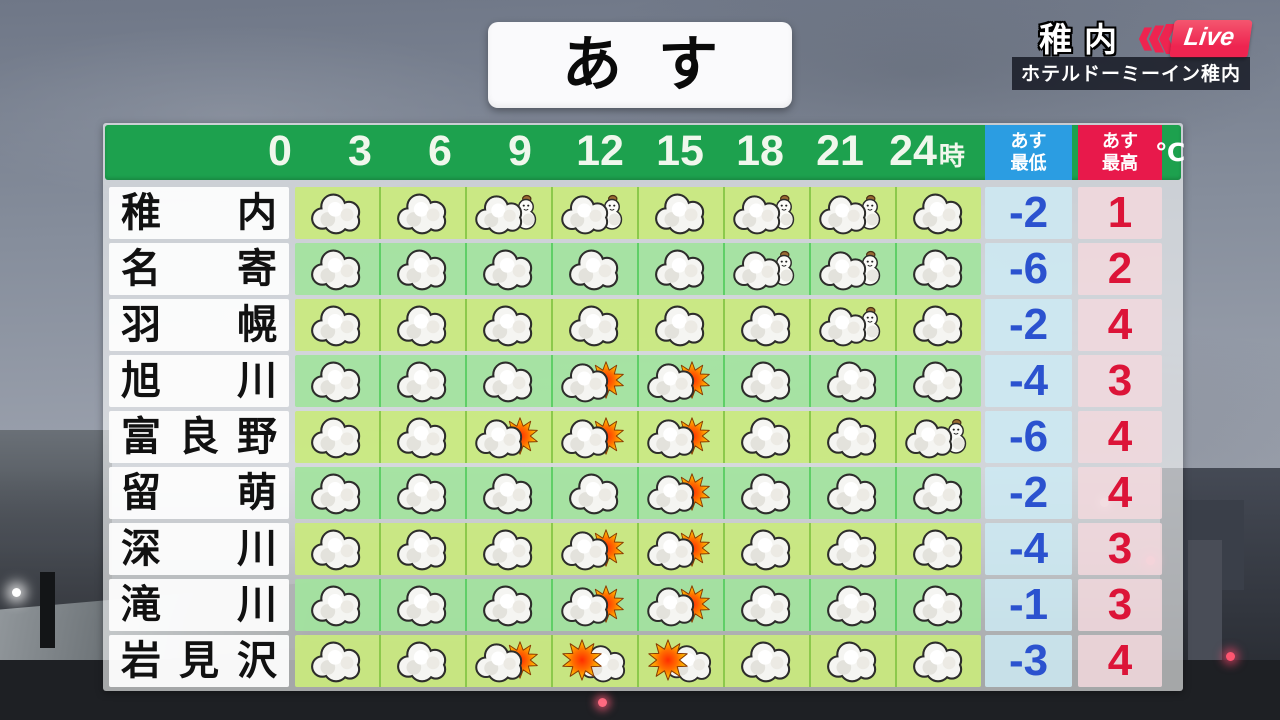 Image resolution: width=1280 pixels, height=720 pixels. What do you see at coordinates (600, 150) in the screenshot?
I see `time-label: 12` at bounding box center [600, 150].